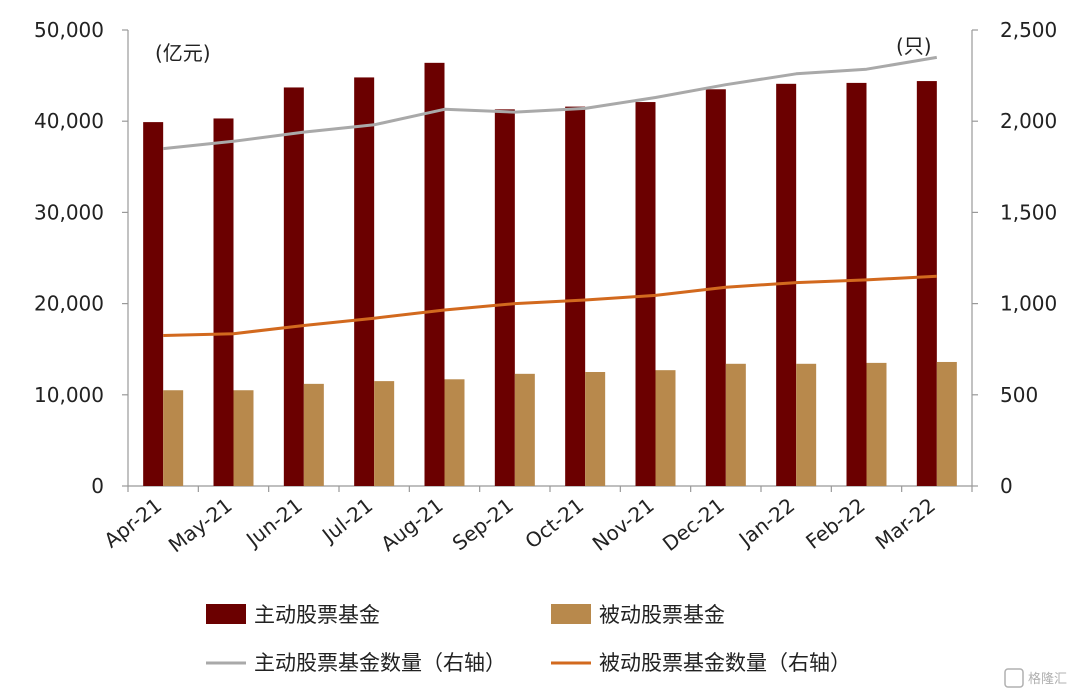  I want to click on right-axis-tick-label: 2,500, so click(1028, 30).